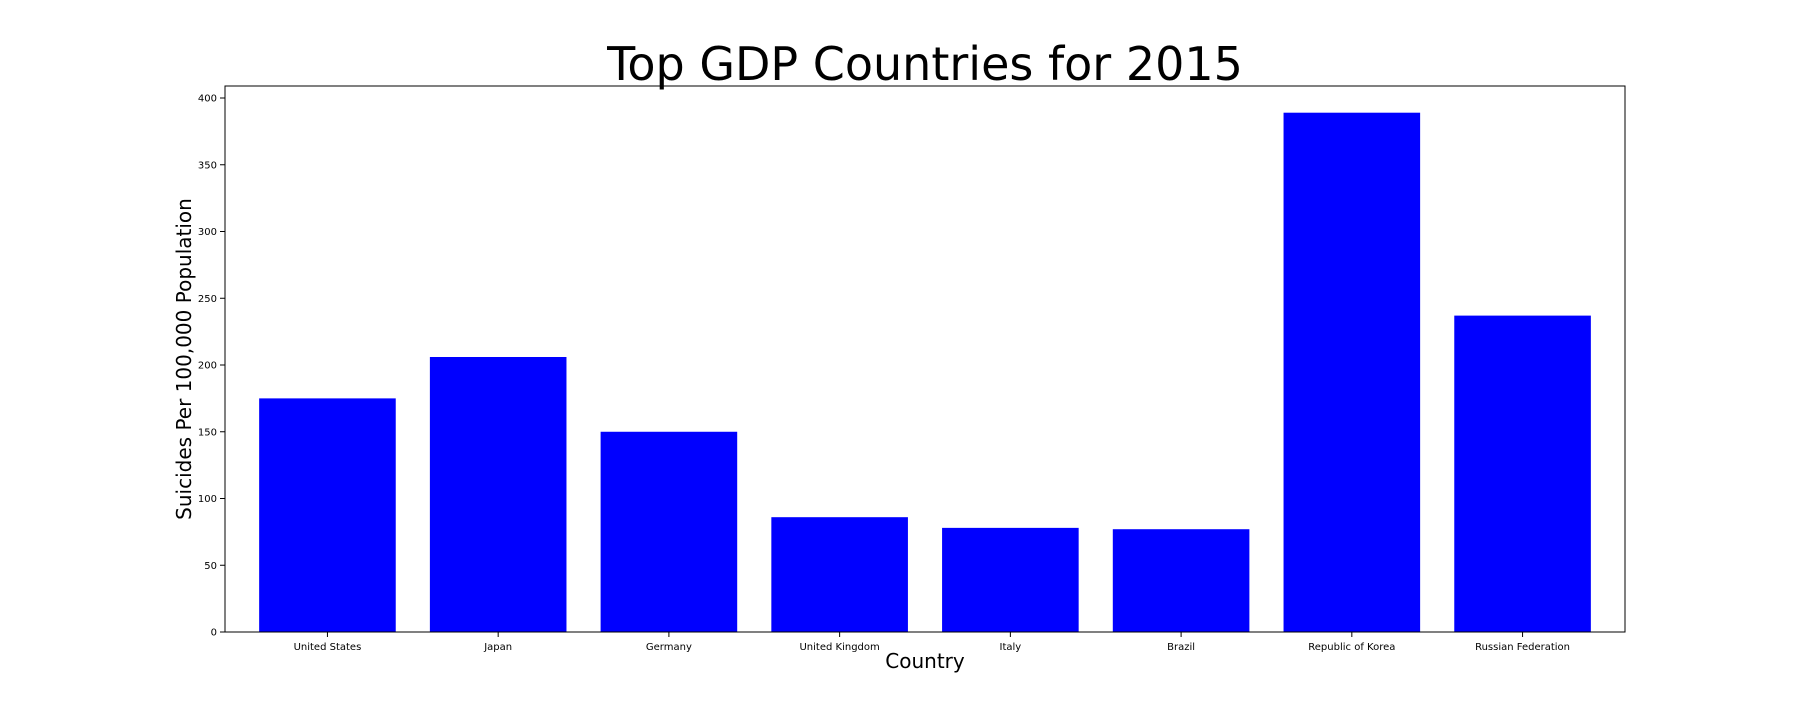 Image resolution: width=1800 pixels, height=720 pixels. What do you see at coordinates (925, 661) in the screenshot?
I see `x-axis-label: Country` at bounding box center [925, 661].